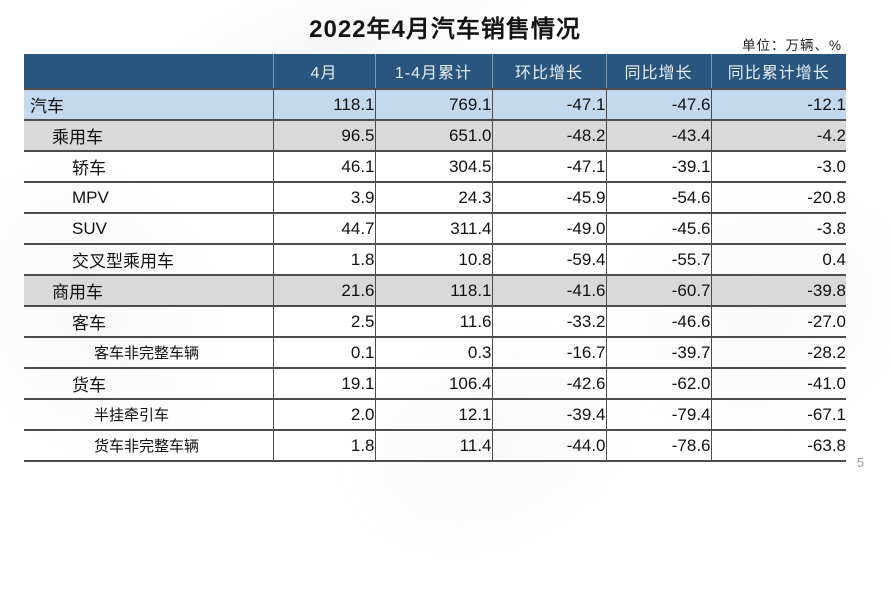  What do you see at coordinates (548, 71) in the screenshot?
I see `column-header-mom-growth: 环比增长` at bounding box center [548, 71].